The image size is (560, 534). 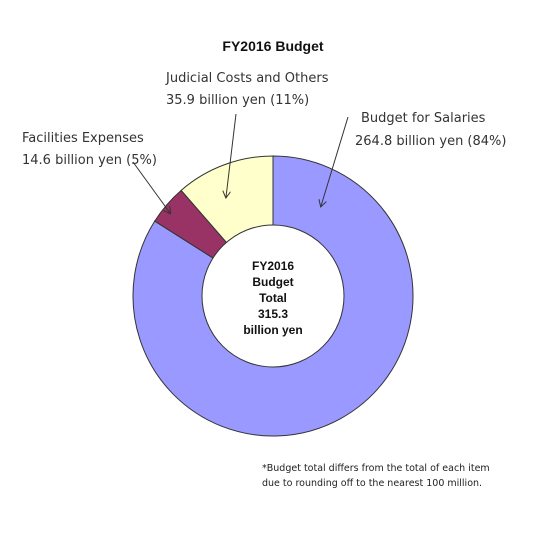 I want to click on slice-label-value: 14.6 billion yen (5%), so click(x=89, y=160).